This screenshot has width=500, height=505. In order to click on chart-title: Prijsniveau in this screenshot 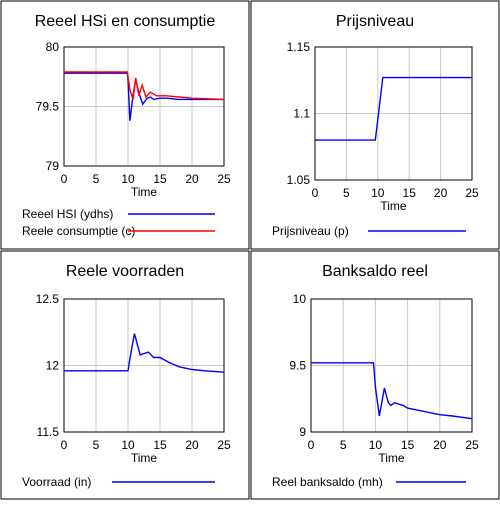, I will do `click(375, 21)`.